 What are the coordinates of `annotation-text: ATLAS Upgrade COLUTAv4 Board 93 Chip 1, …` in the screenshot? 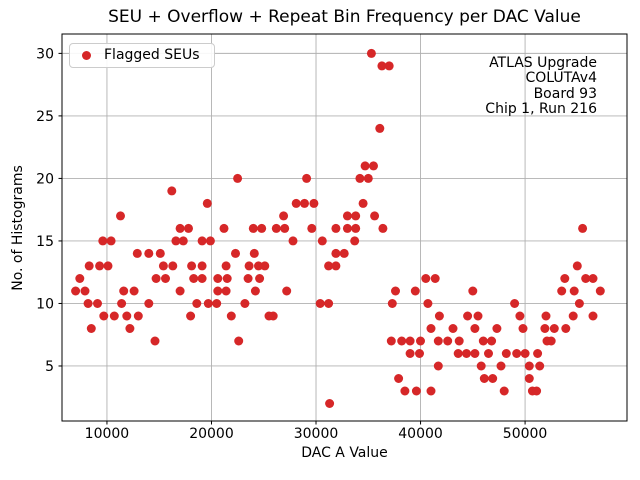 It's located at (541, 86).